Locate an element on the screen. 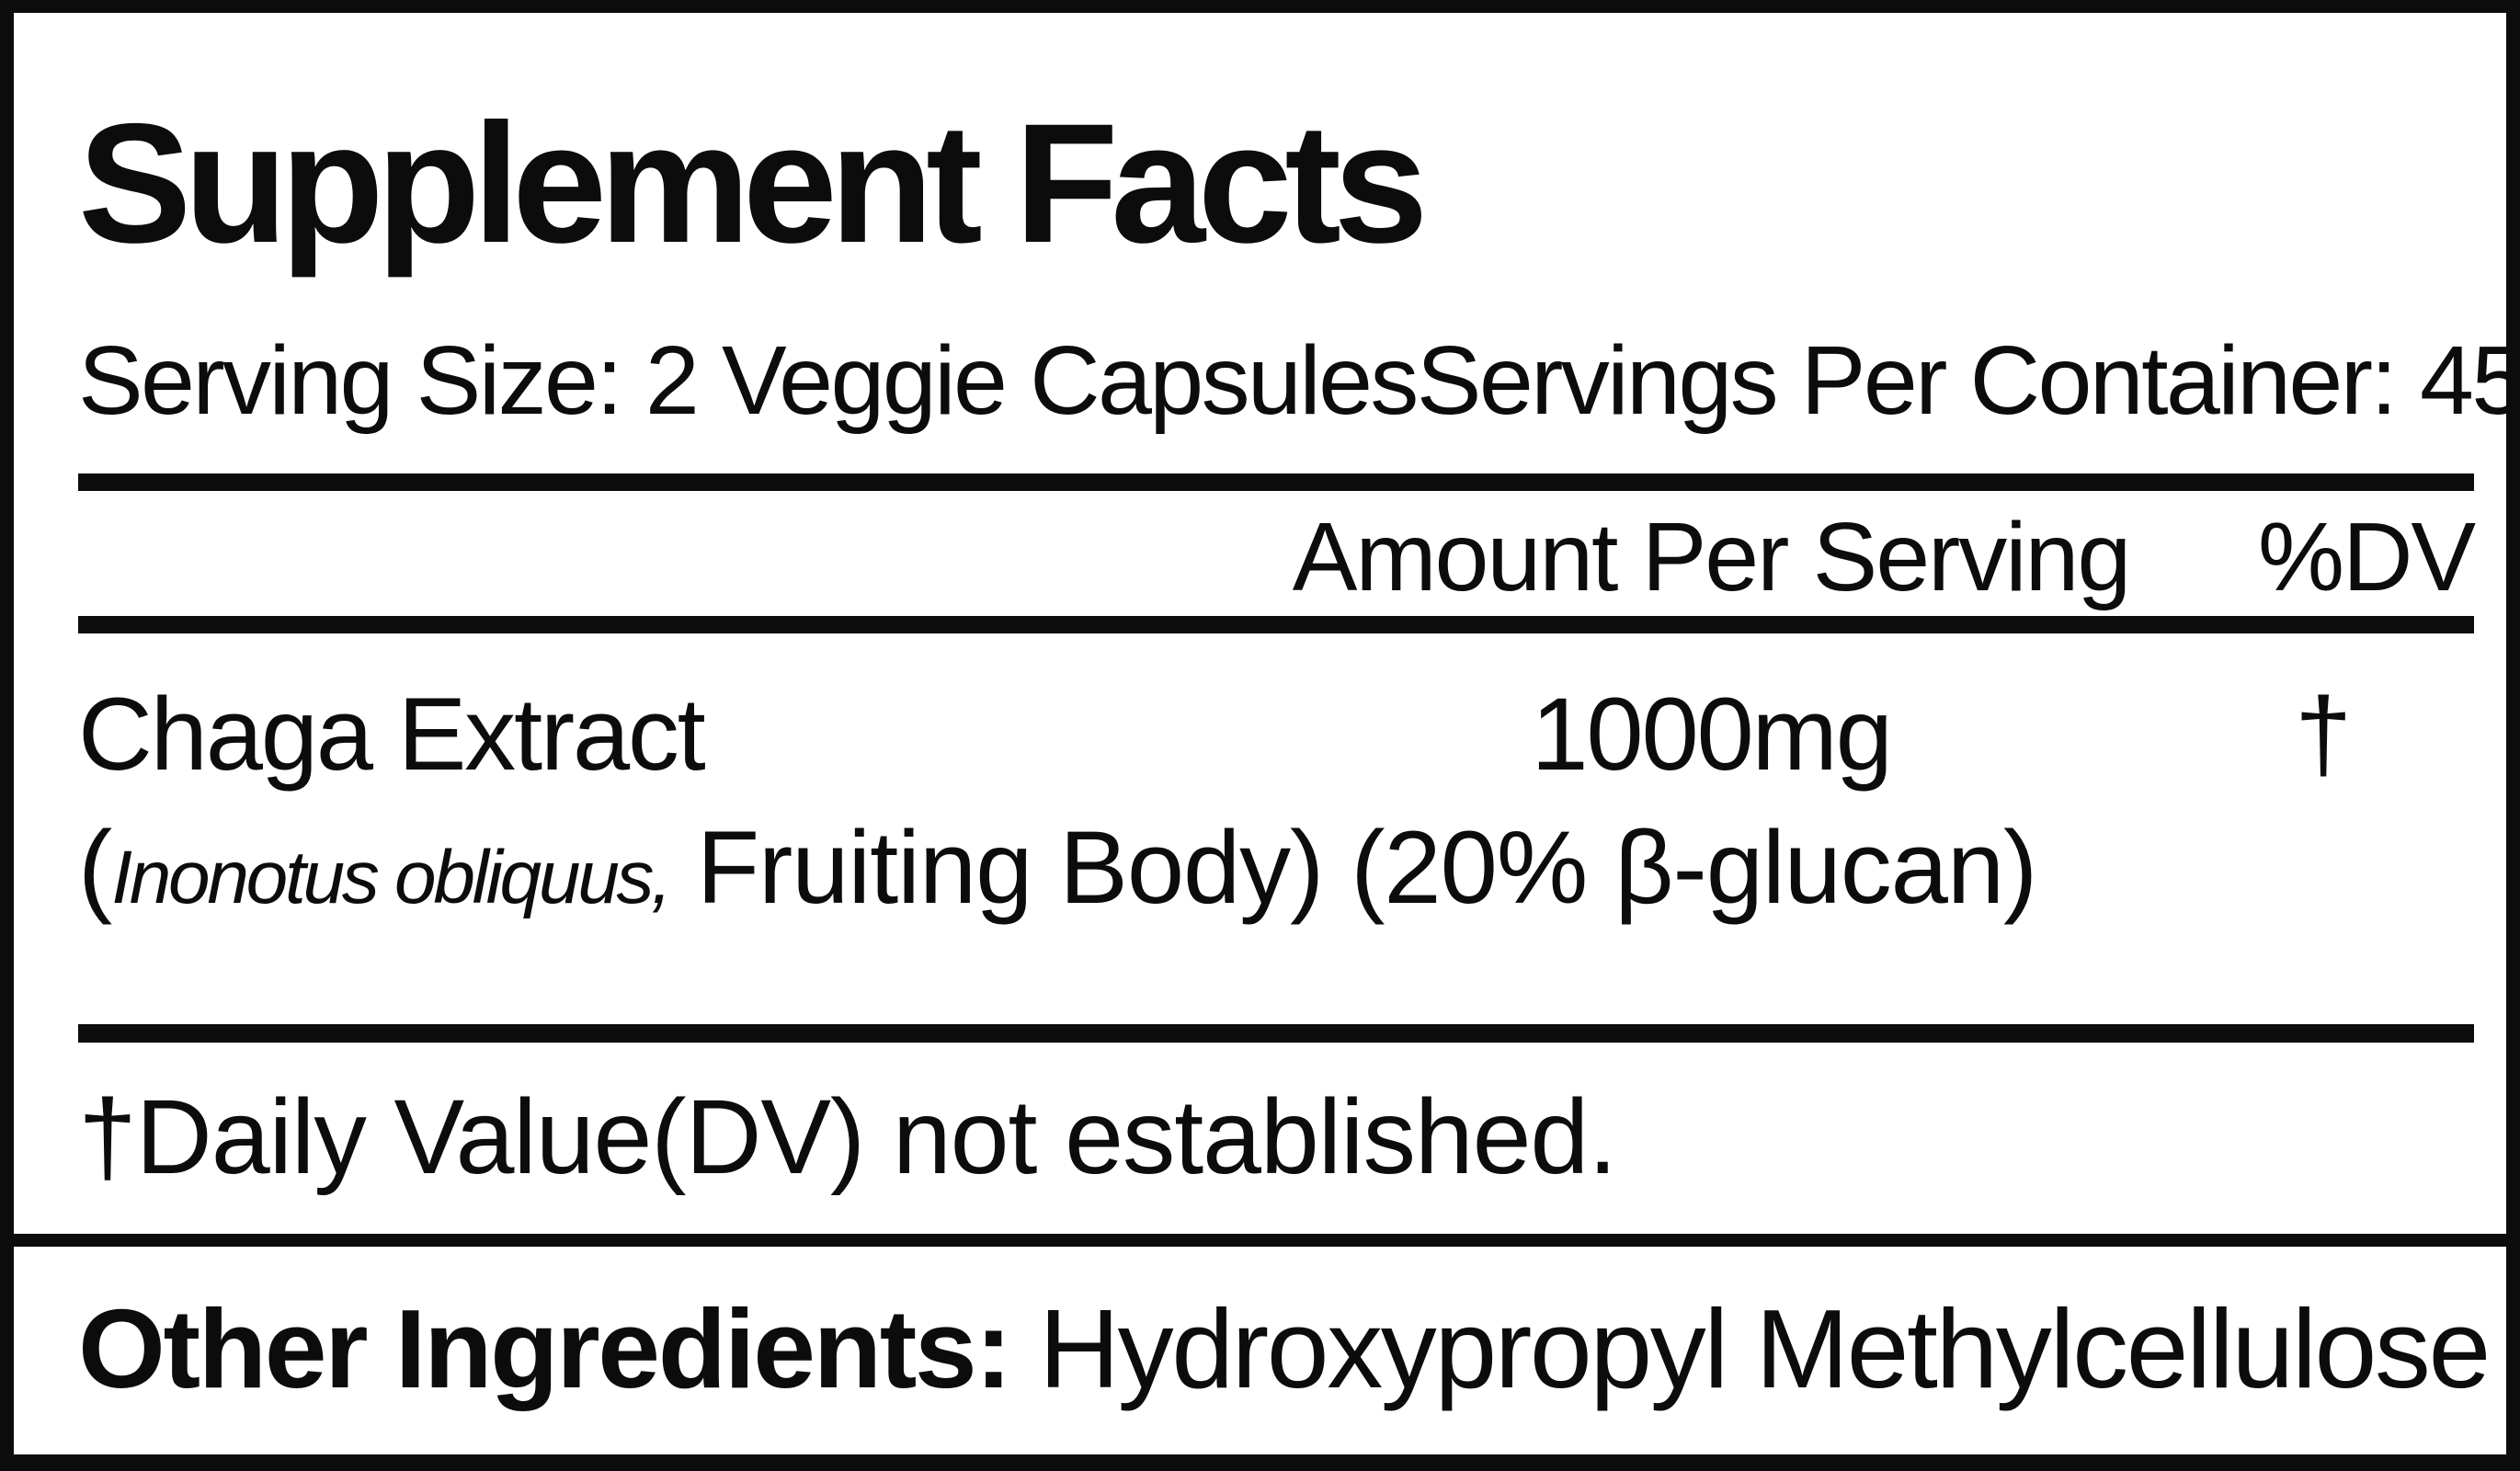 The image size is (2520, 1471). amount-per-serving-header: Amount Per Serving is located at coordinates (1712, 557).